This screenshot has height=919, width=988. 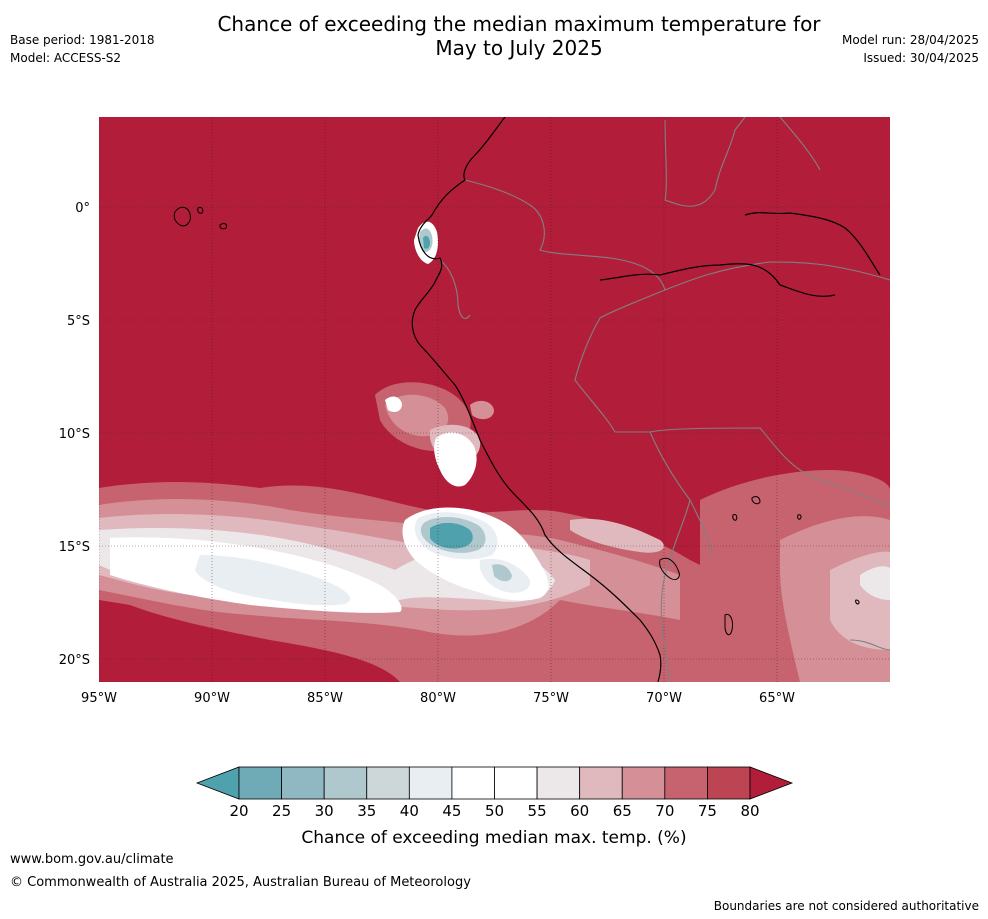 I want to click on longitude-label: 90°W, so click(x=212, y=698).